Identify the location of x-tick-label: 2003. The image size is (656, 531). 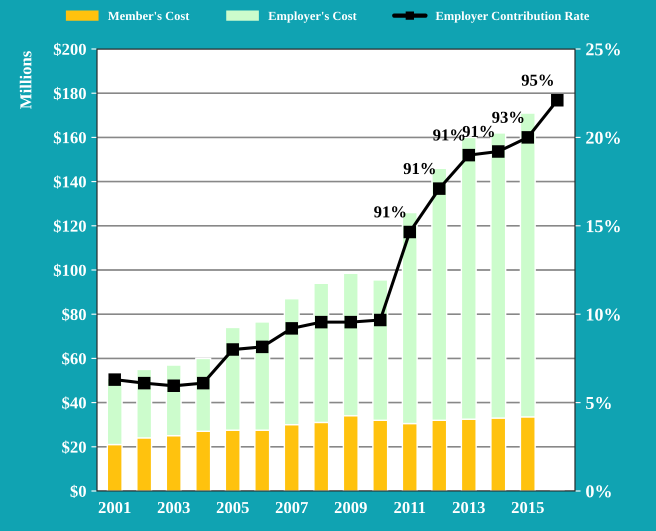
(174, 508).